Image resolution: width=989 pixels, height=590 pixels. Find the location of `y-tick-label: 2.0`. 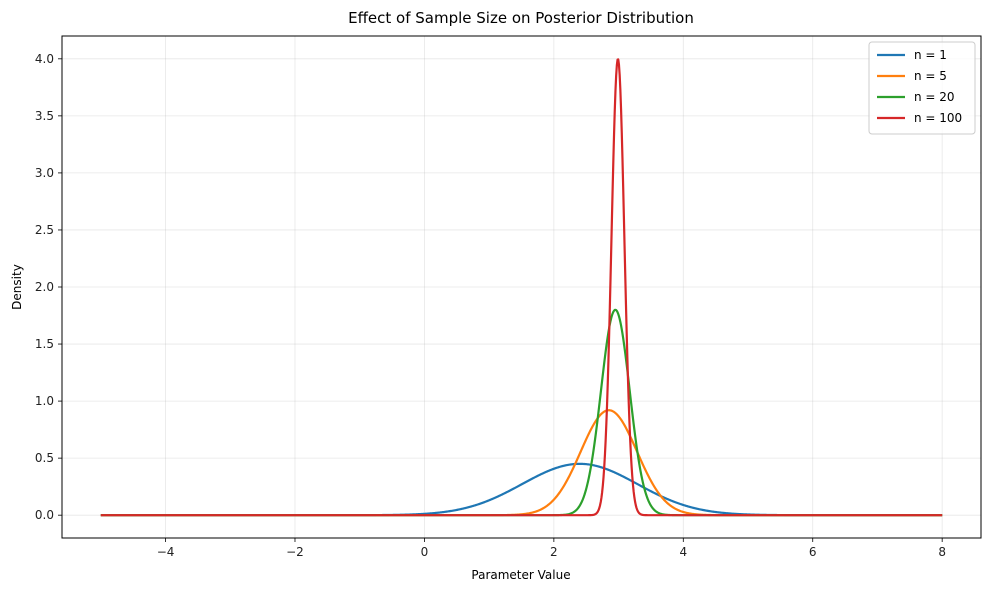

y-tick-label: 2.0 is located at coordinates (44, 287).